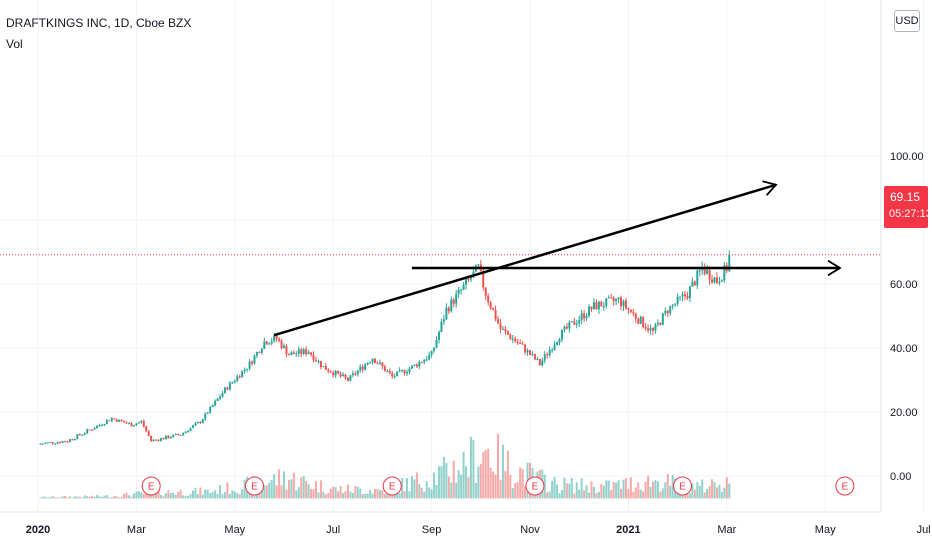  I want to click on trend-line-ascending-arrowhead, so click(770, 188).